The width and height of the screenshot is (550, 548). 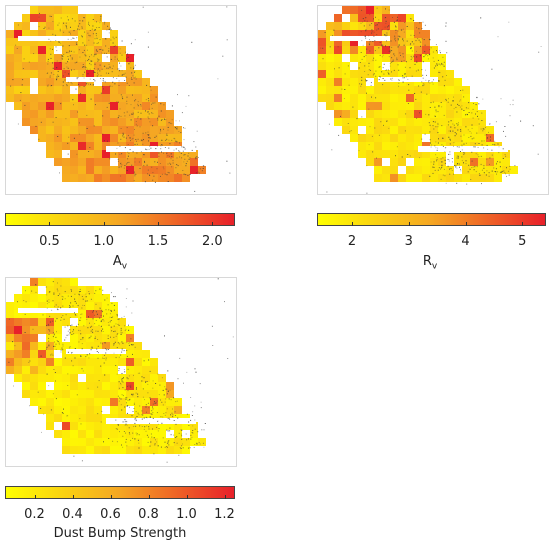 What do you see at coordinates (353, 224) in the screenshot?
I see `rv-colorbar-tick` at bounding box center [353, 224].